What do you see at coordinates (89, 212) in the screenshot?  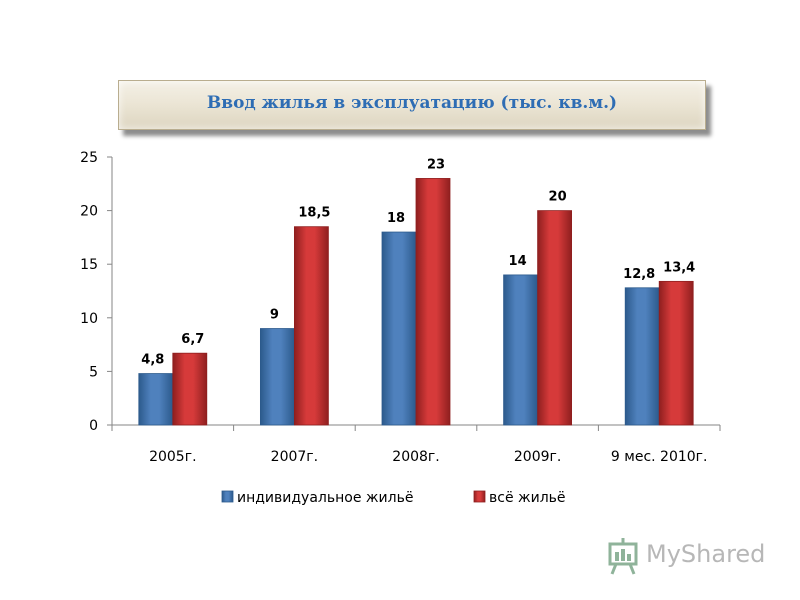 I see `y-tick-label: 20` at bounding box center [89, 212].